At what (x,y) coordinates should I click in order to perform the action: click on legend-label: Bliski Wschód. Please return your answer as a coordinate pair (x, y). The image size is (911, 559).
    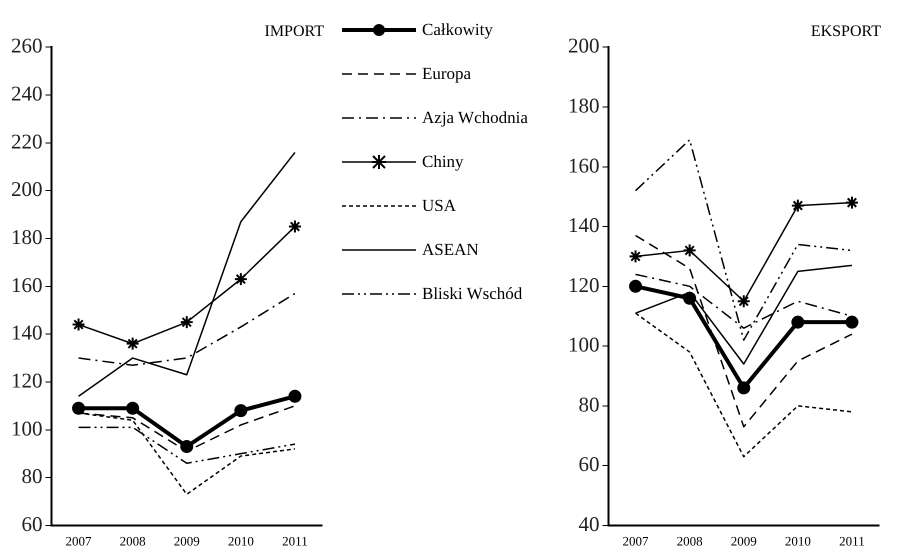
    Looking at the image, I should click on (472, 294).